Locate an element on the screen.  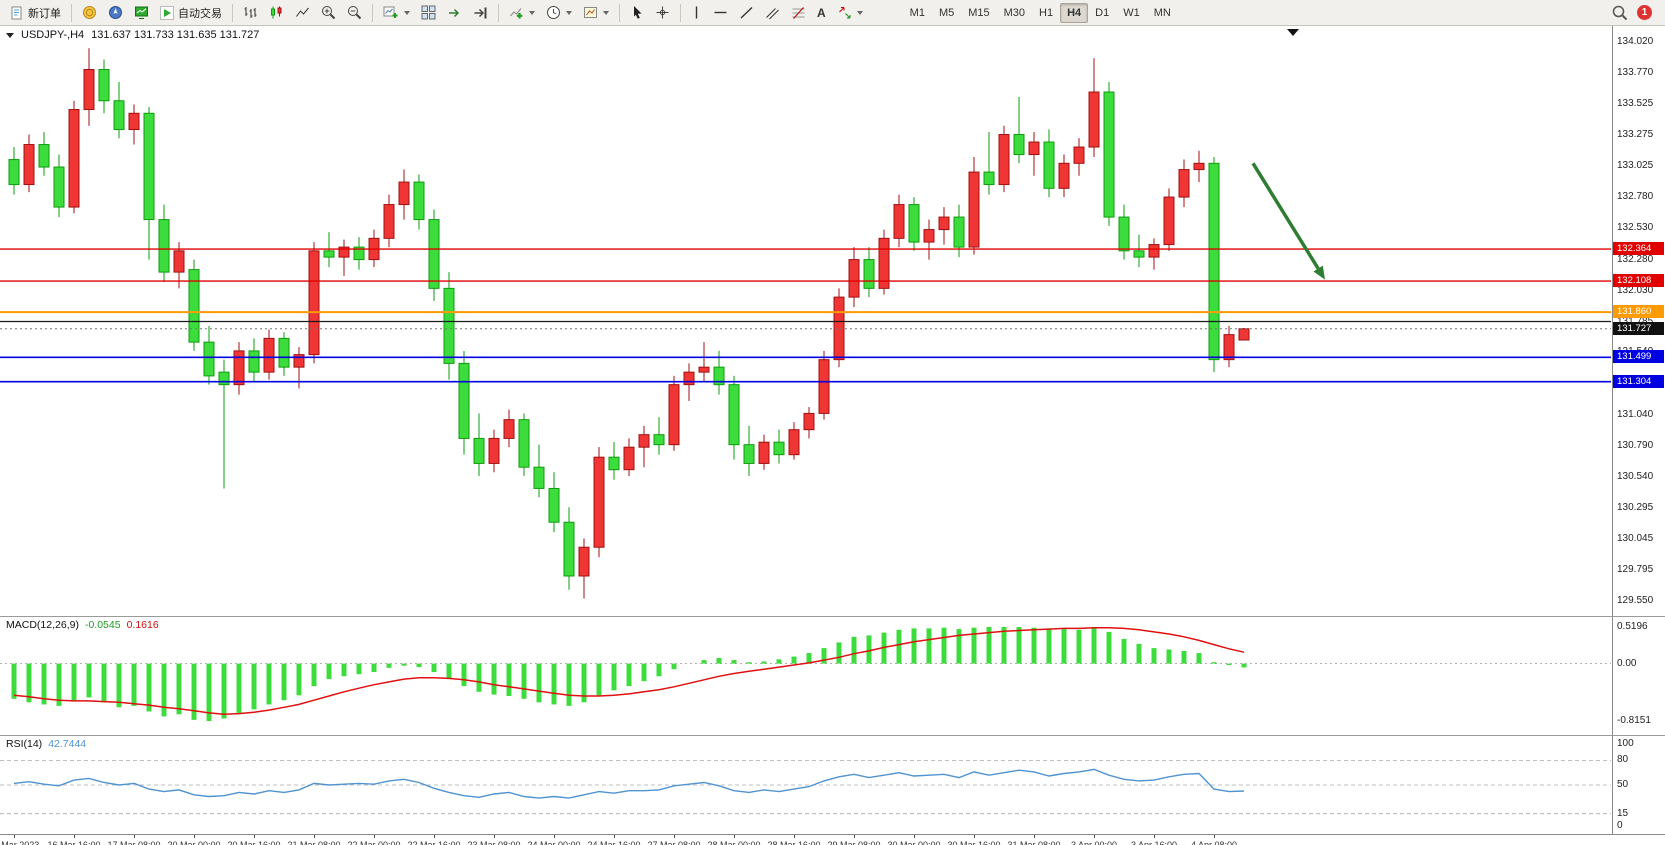
market-watch-button is located at coordinates (89, 13).